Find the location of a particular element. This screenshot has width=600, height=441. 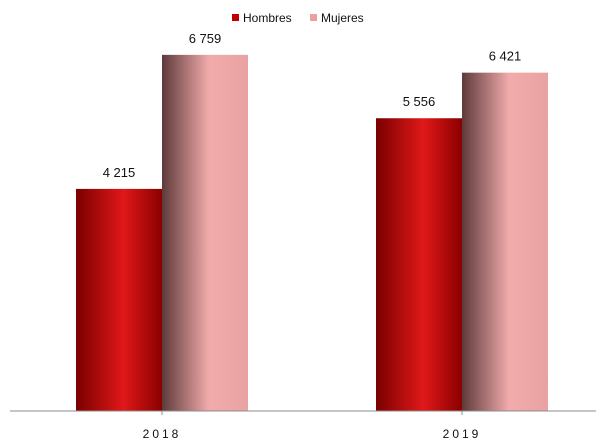

x-axis-ticks: 2018 2019 is located at coordinates (312, 426).